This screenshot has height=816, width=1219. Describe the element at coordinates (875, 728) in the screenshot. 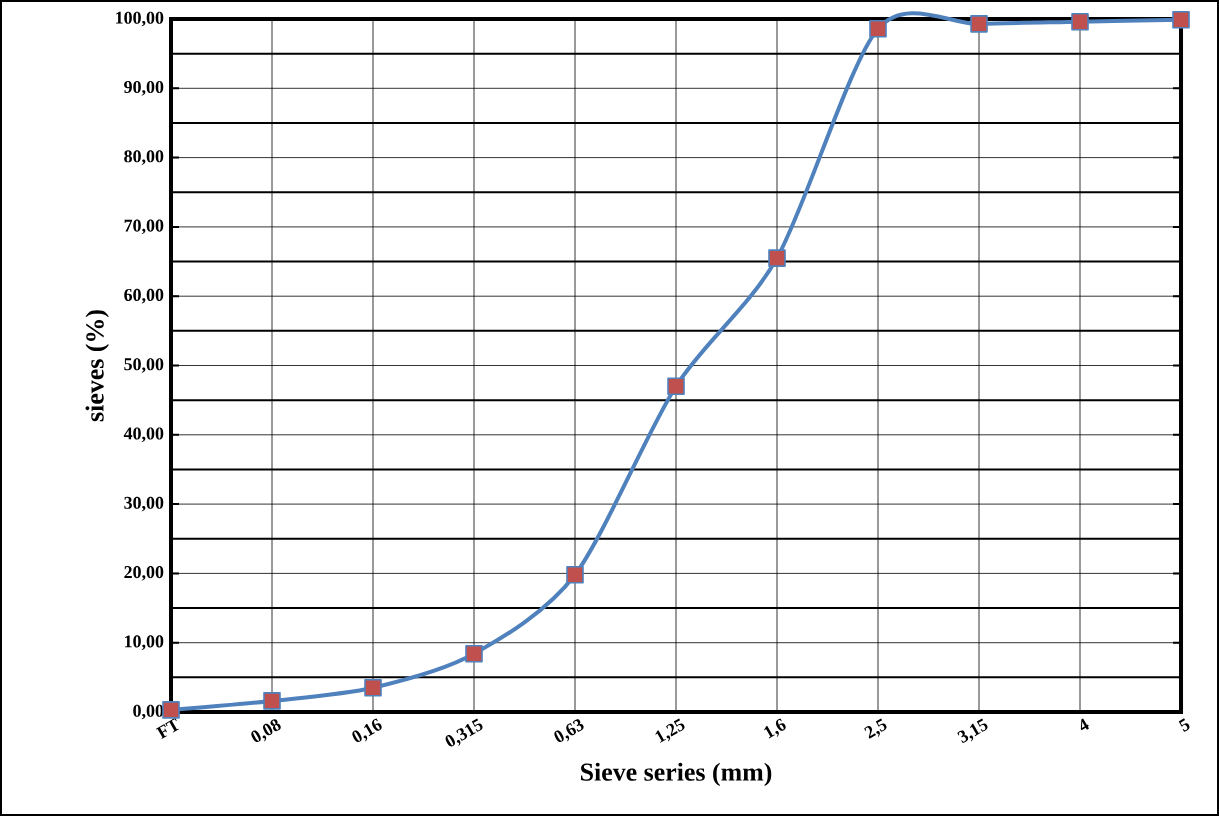

I see `x-tick-label: 2,5` at that location.